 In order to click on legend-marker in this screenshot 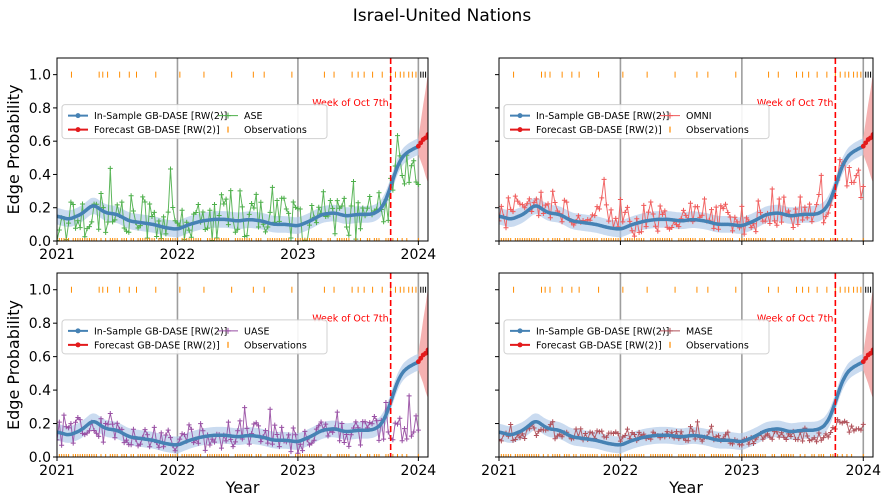, I will do `click(520, 130)`.